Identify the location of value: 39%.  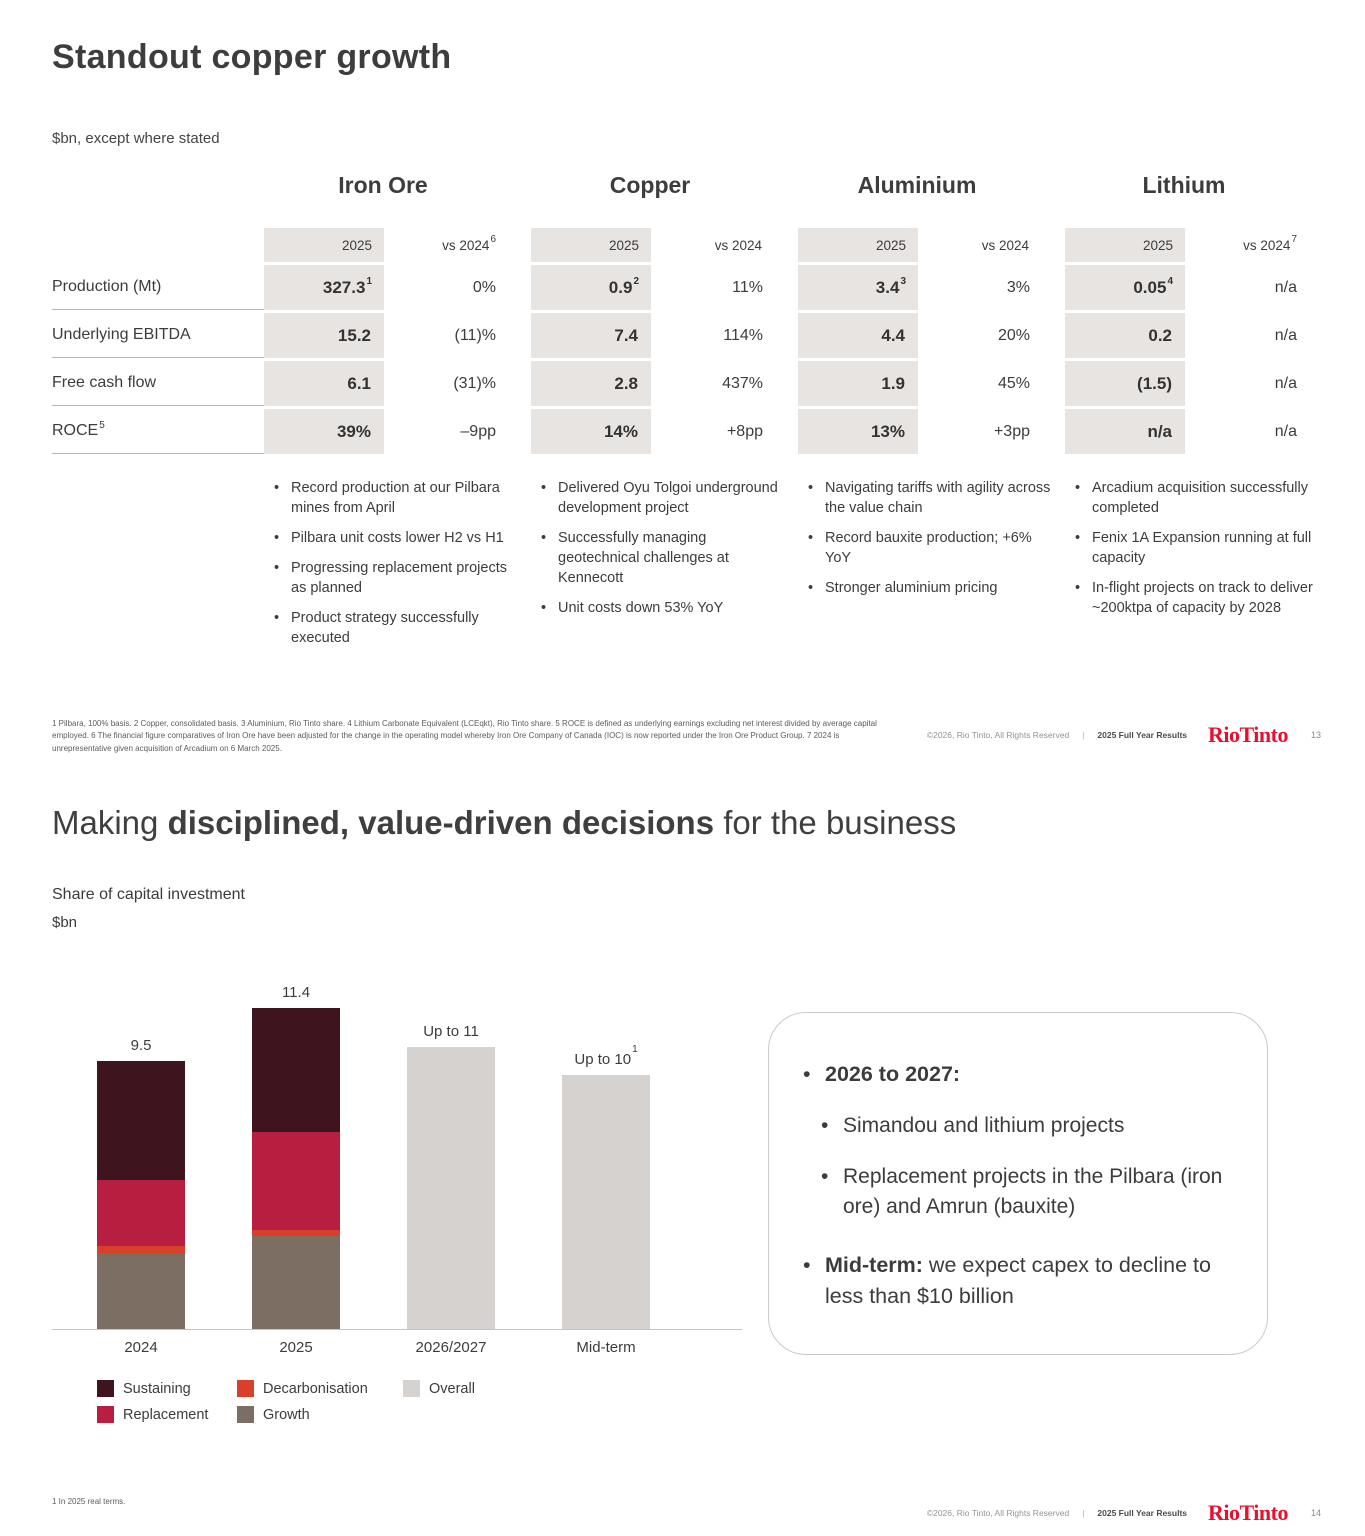
(353, 431).